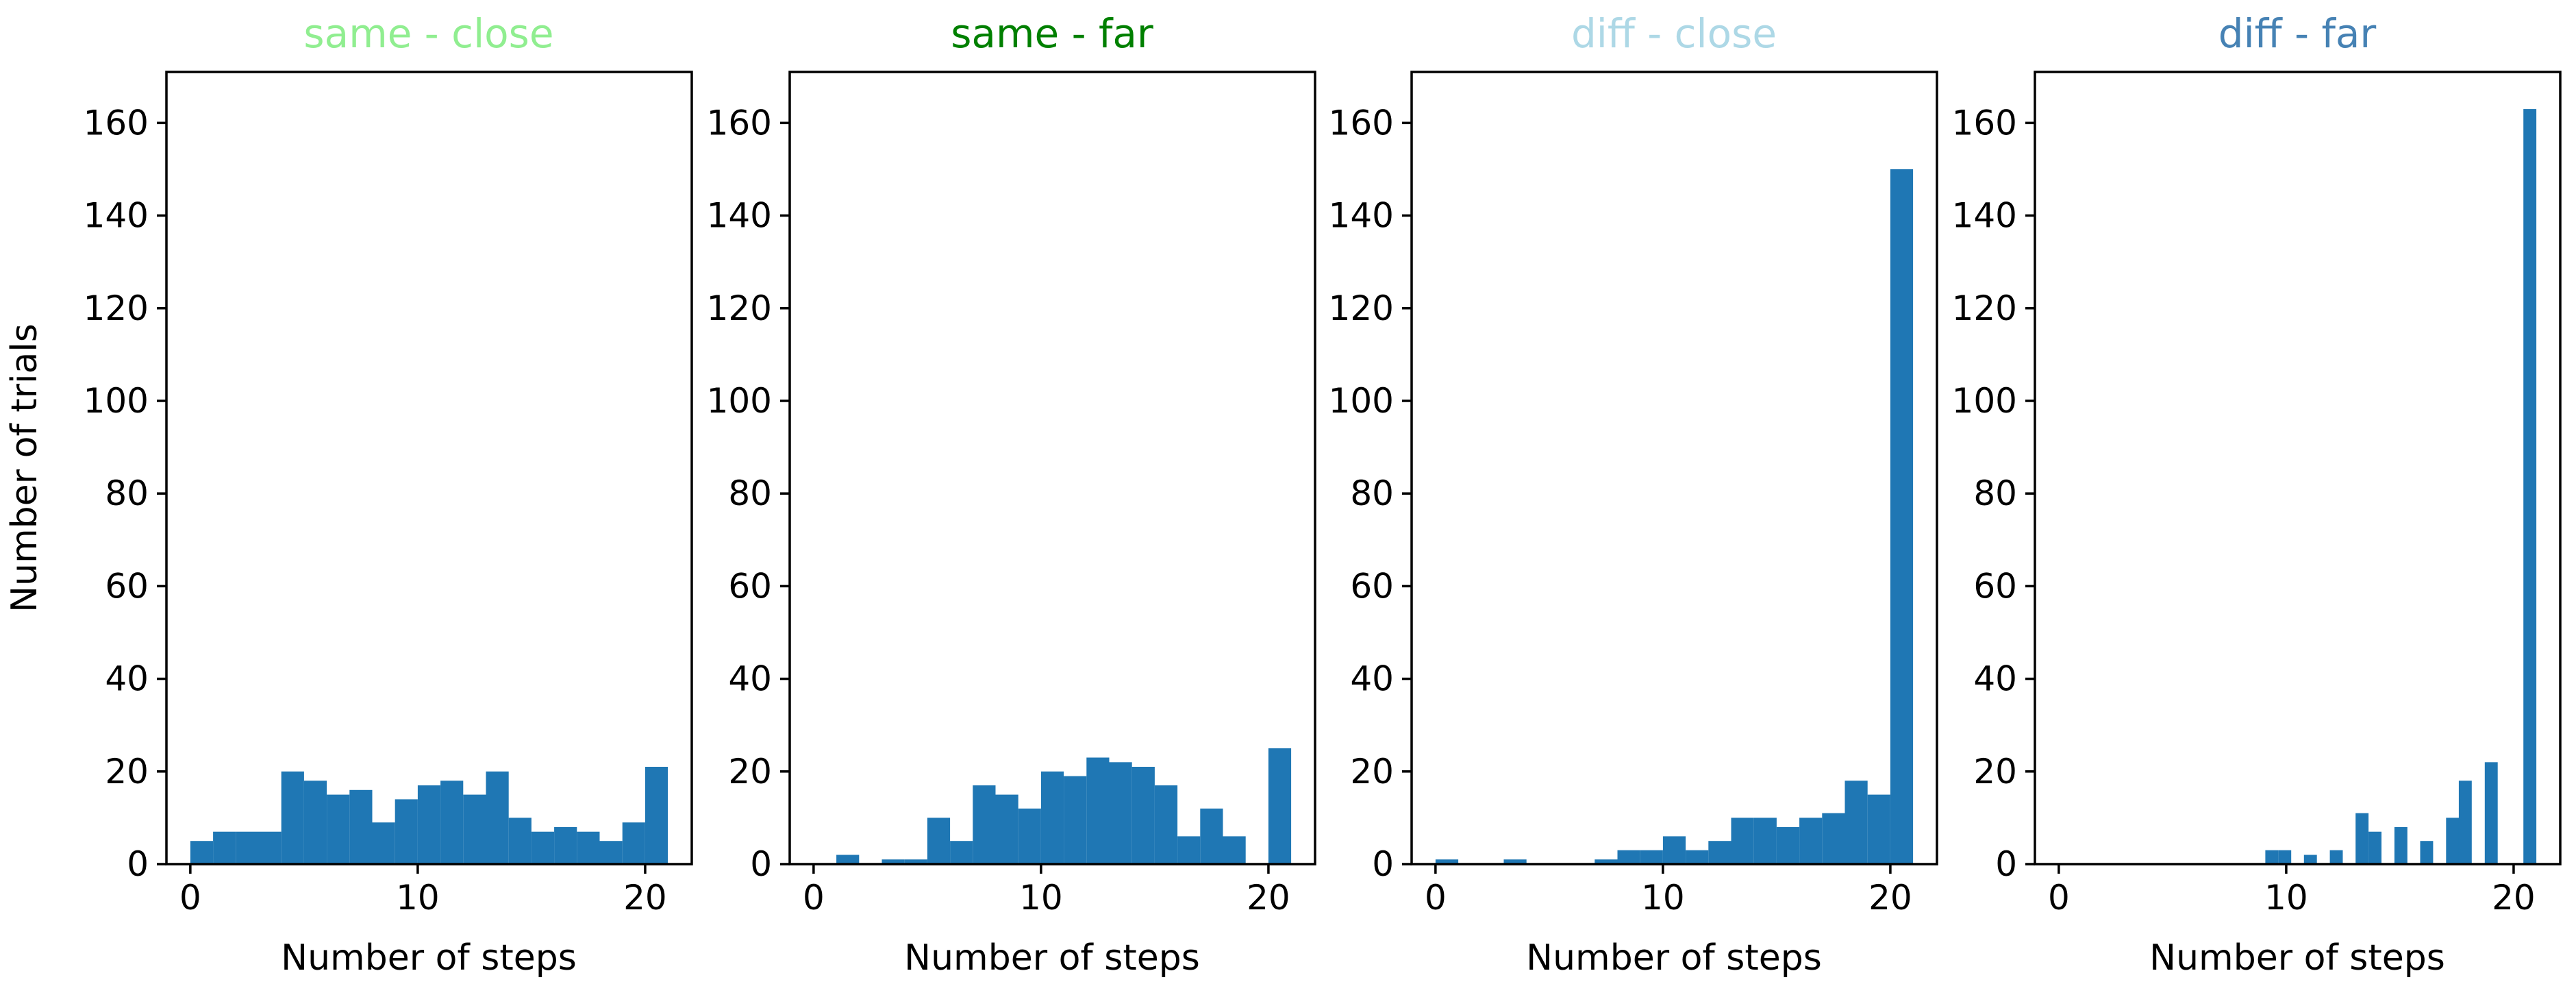 This screenshot has height=995, width=2576. Describe the element at coordinates (1674, 33) in the screenshot. I see `subplot-title-diff-close: diff - close` at that location.